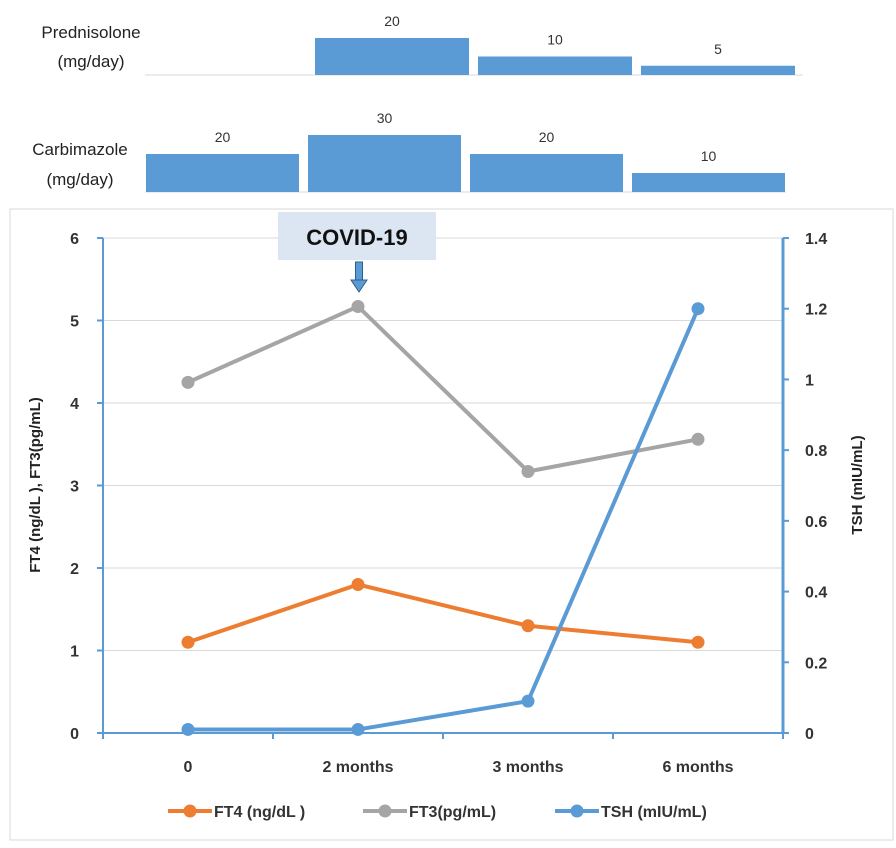 This screenshot has width=896, height=848. Describe the element at coordinates (359, 277) in the screenshot. I see `down-arrow-icon` at that location.